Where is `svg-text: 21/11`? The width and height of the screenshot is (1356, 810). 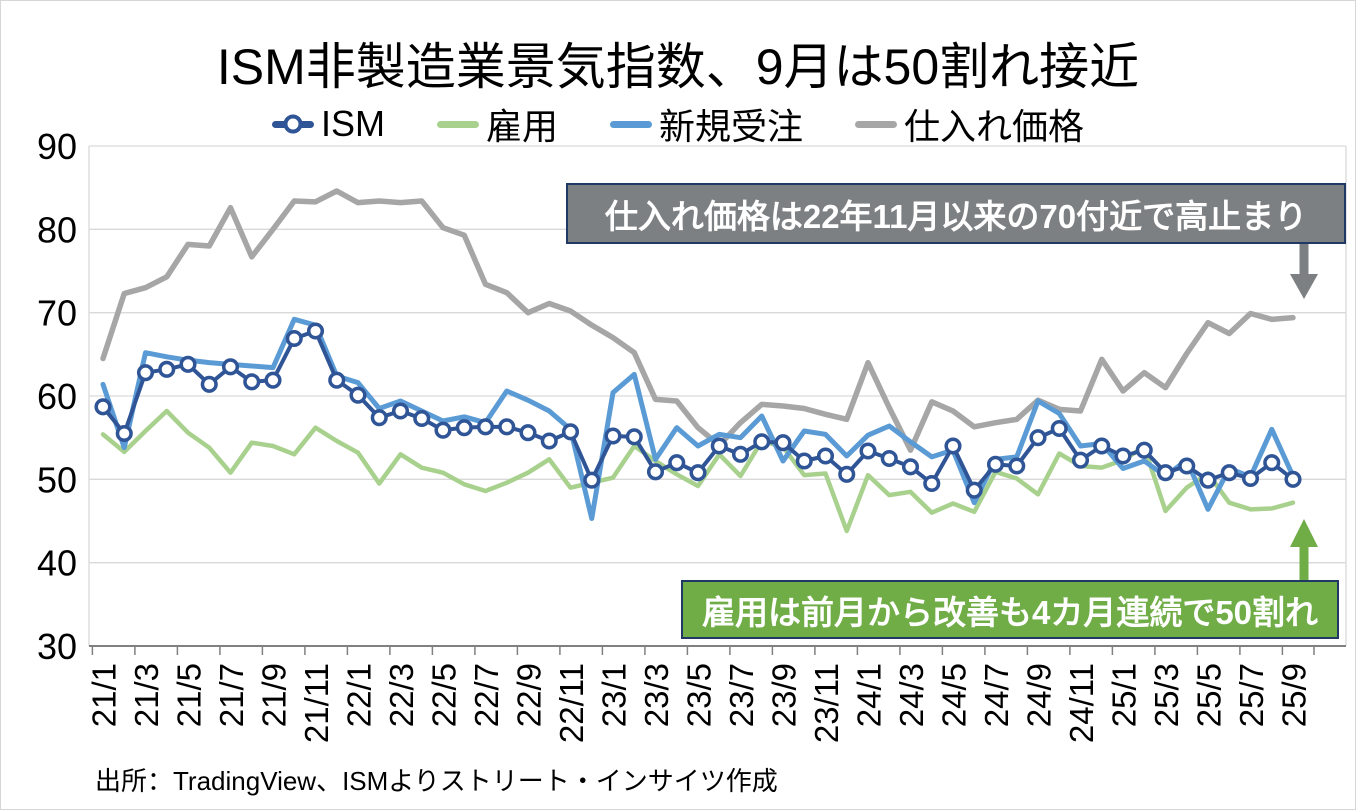 svg-text: 21/11 is located at coordinates (316, 703).